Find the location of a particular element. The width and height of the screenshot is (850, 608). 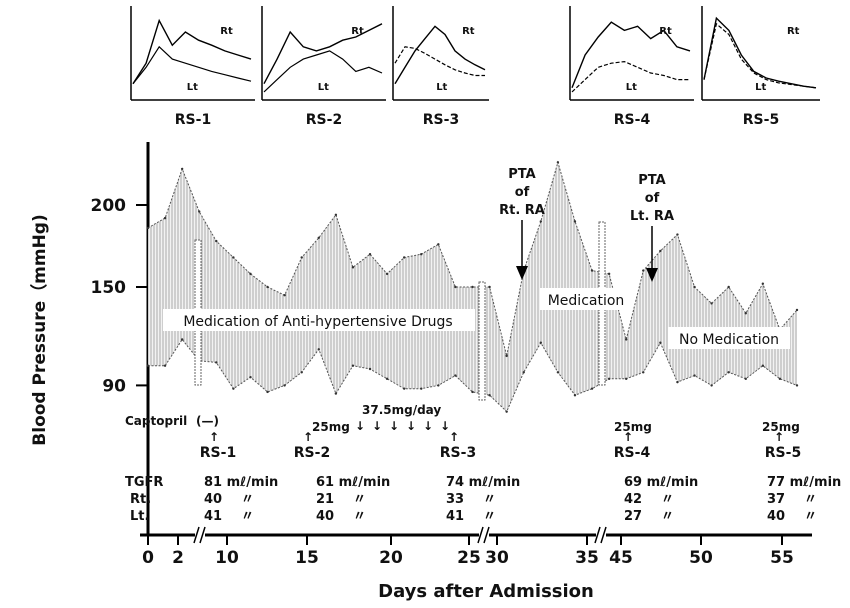

renogram-thumbnail: Rt Lt RS-5 is located at coordinates (760, 67).